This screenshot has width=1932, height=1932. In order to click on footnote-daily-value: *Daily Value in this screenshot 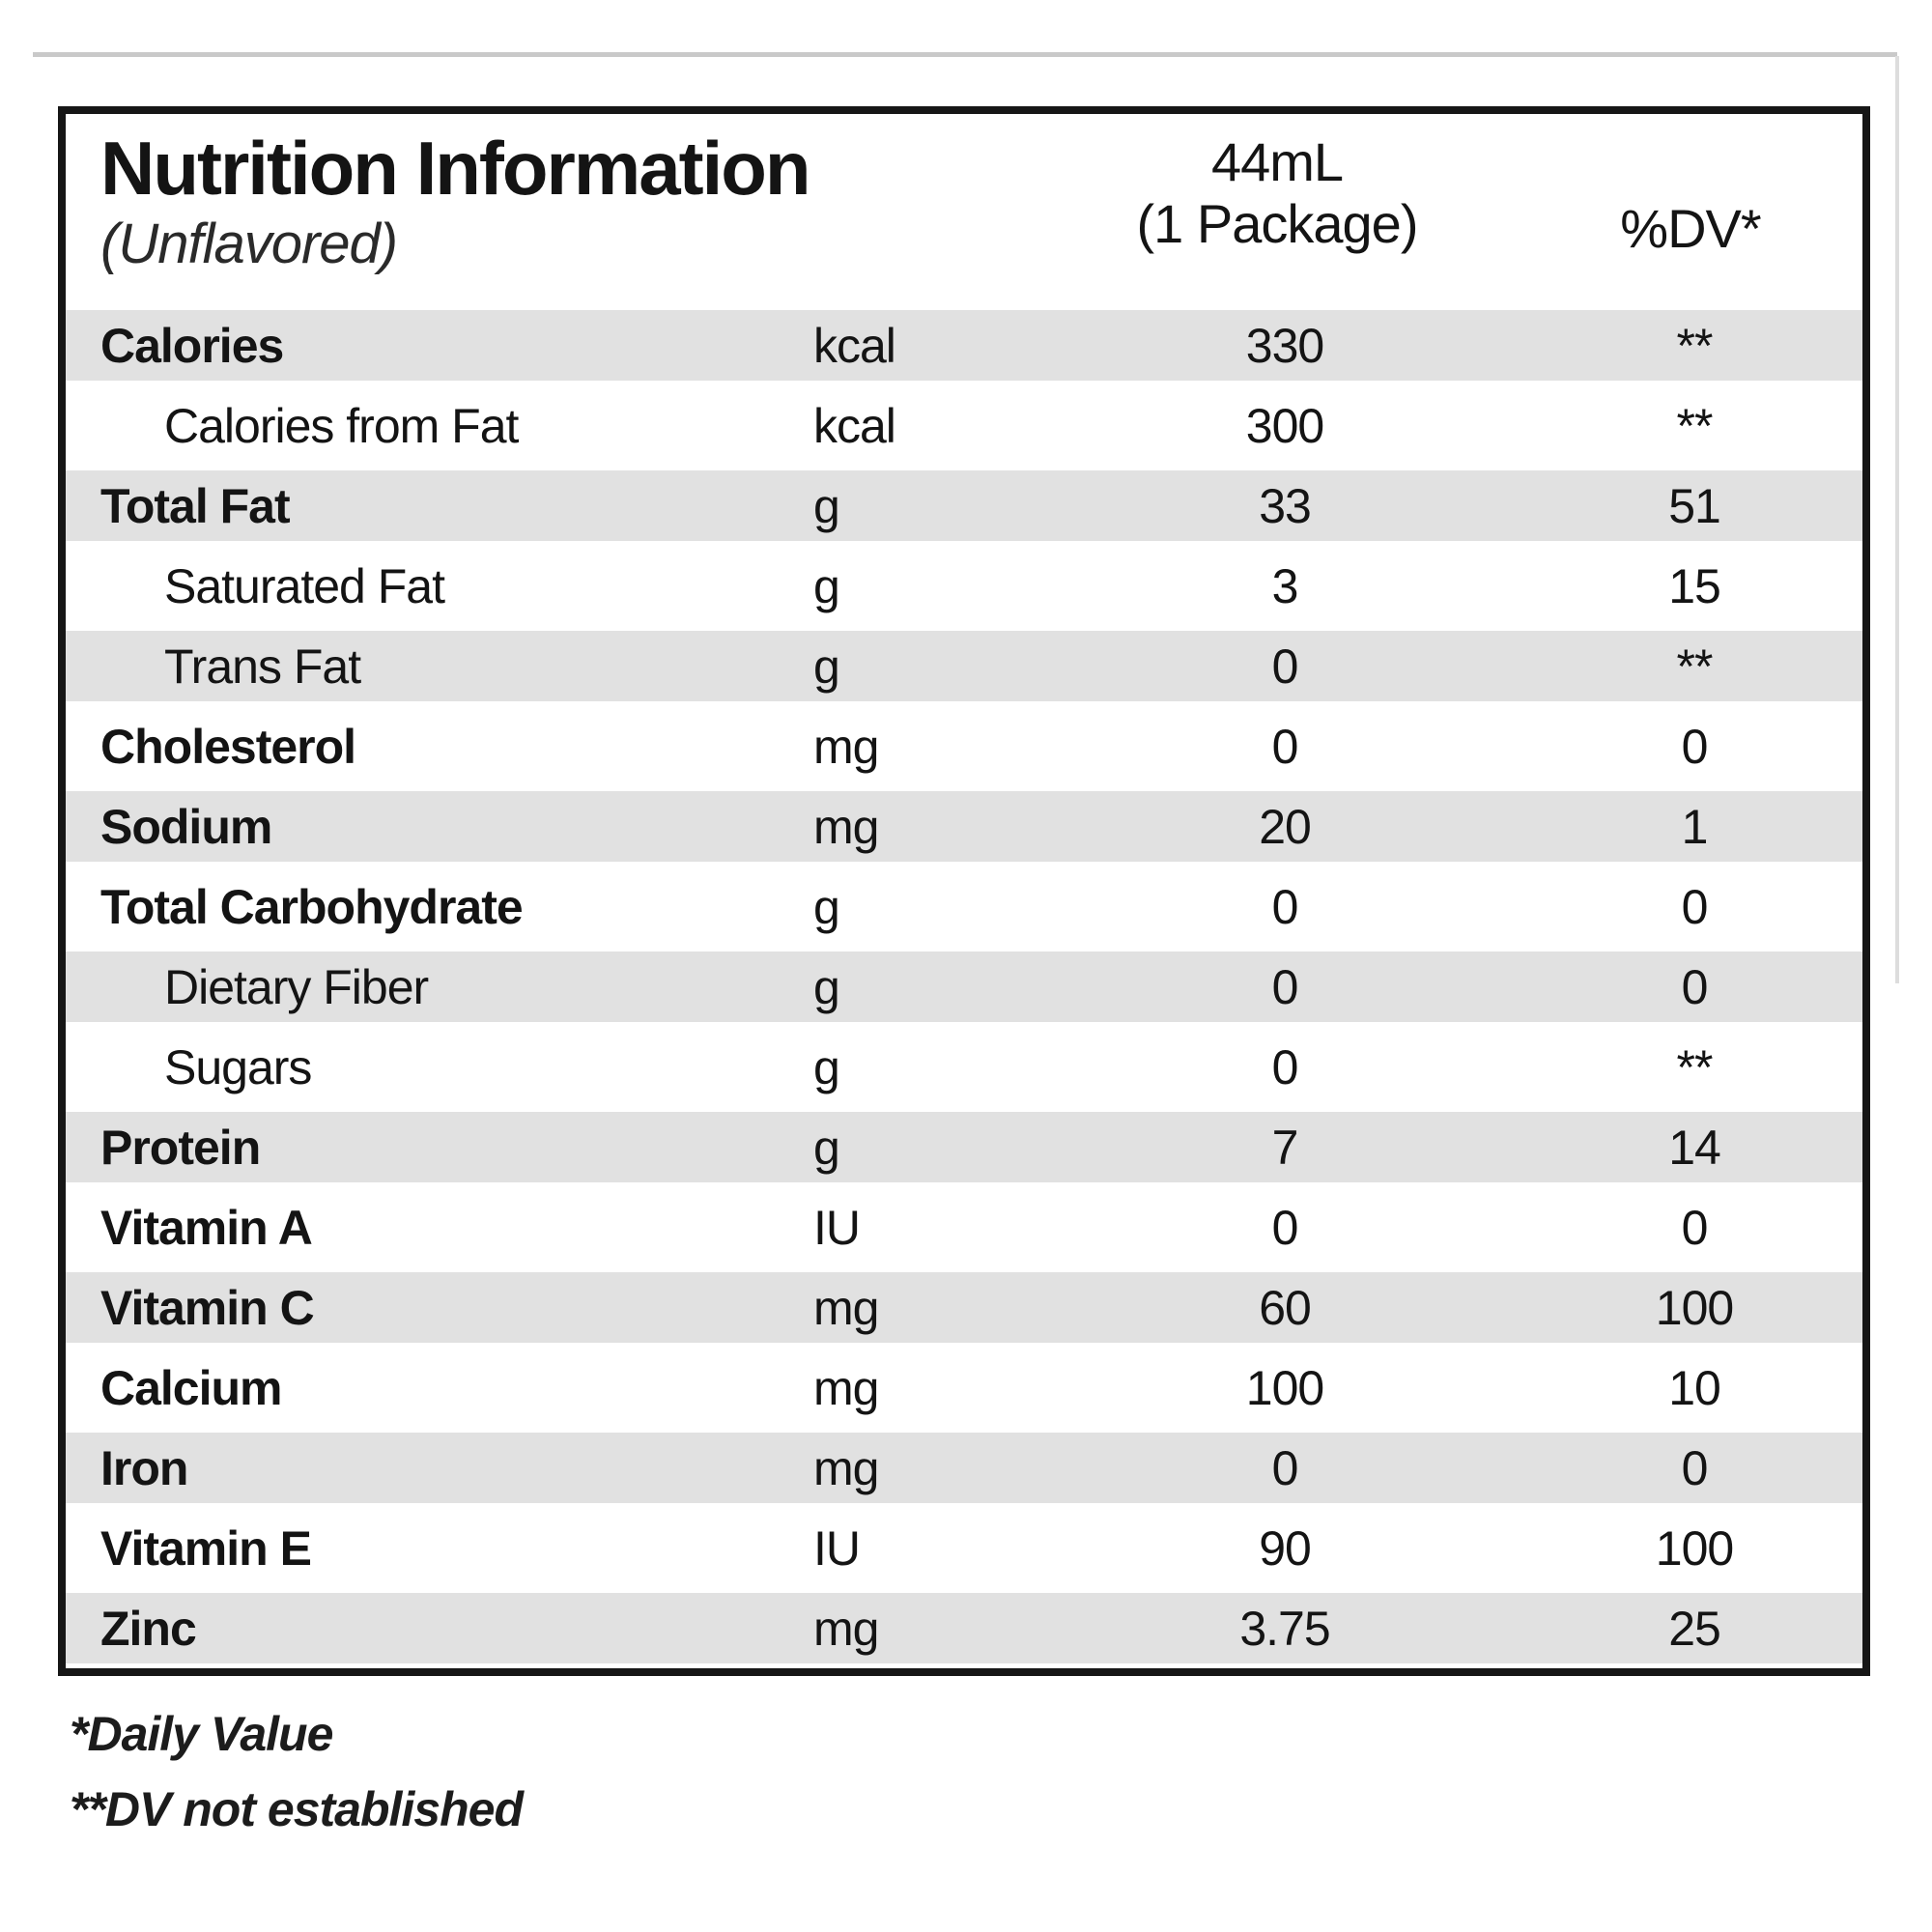, I will do `click(201, 1734)`.